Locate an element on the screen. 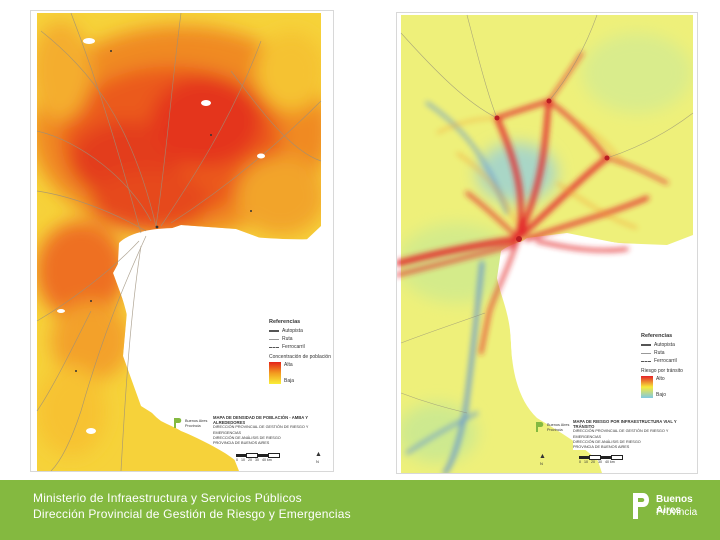  footer-banner is located at coordinates (360, 510).